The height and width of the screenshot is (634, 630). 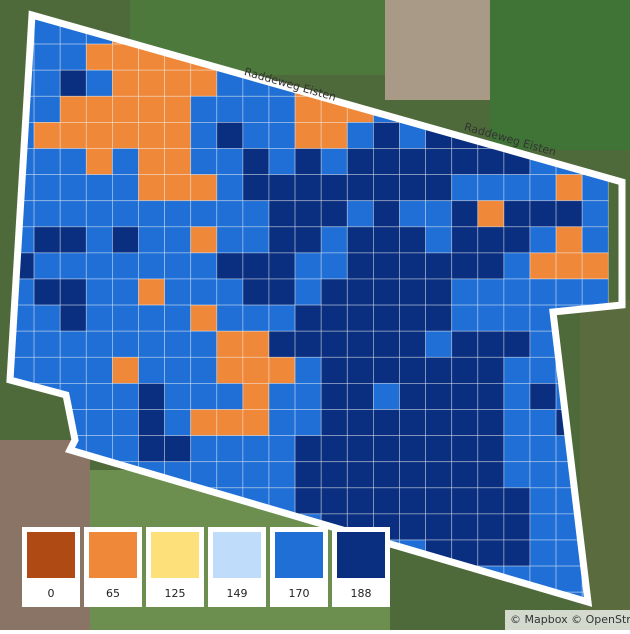 What do you see at coordinates (51, 593) in the screenshot?
I see `legend-label: 0` at bounding box center [51, 593].